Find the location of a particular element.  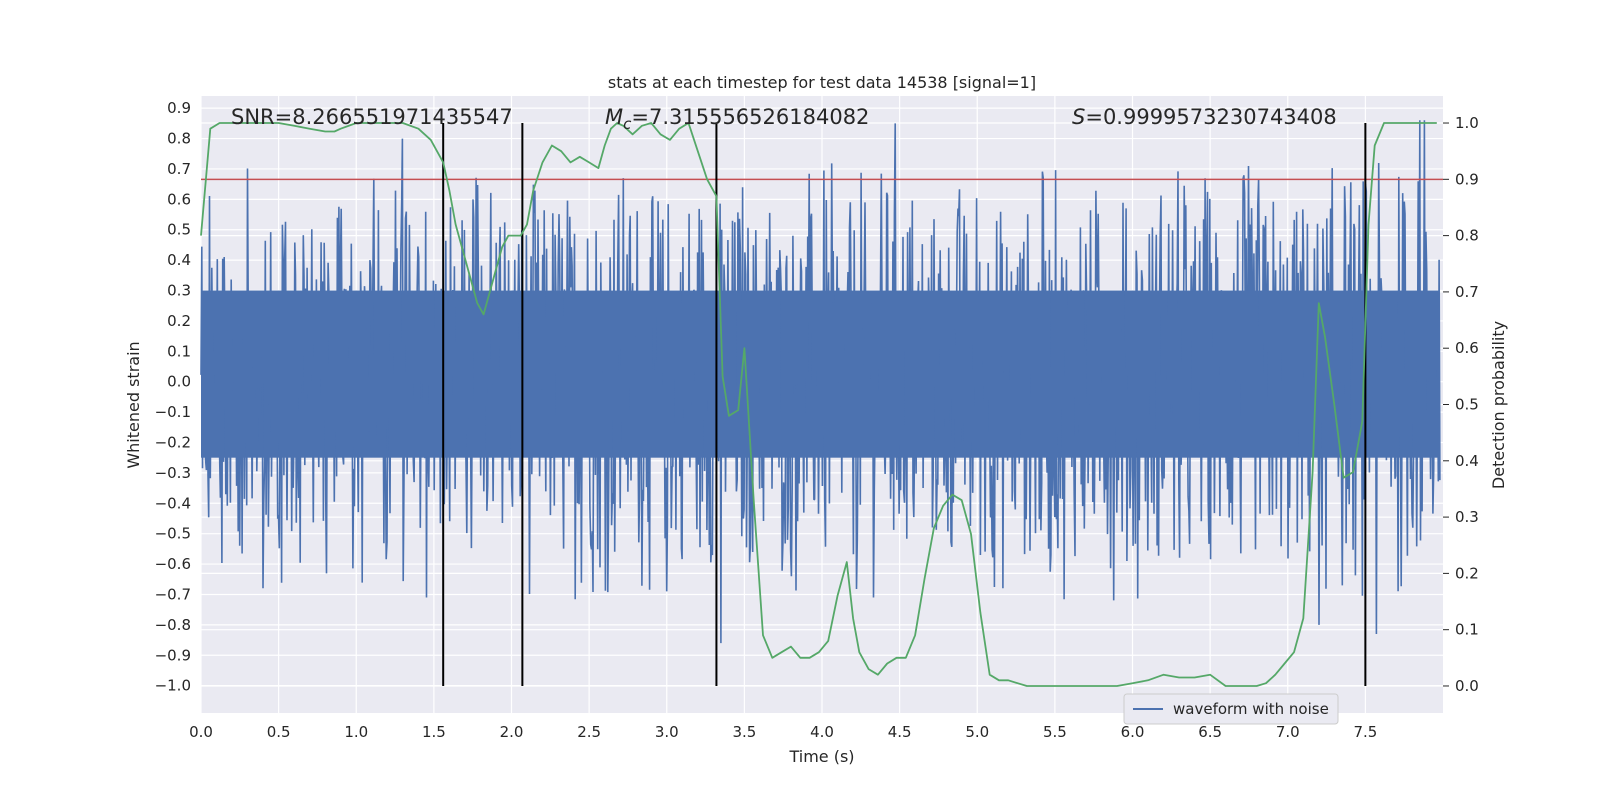

chirp-mass-annotation: Mc=7.315556526184082 is located at coordinates (737, 119).